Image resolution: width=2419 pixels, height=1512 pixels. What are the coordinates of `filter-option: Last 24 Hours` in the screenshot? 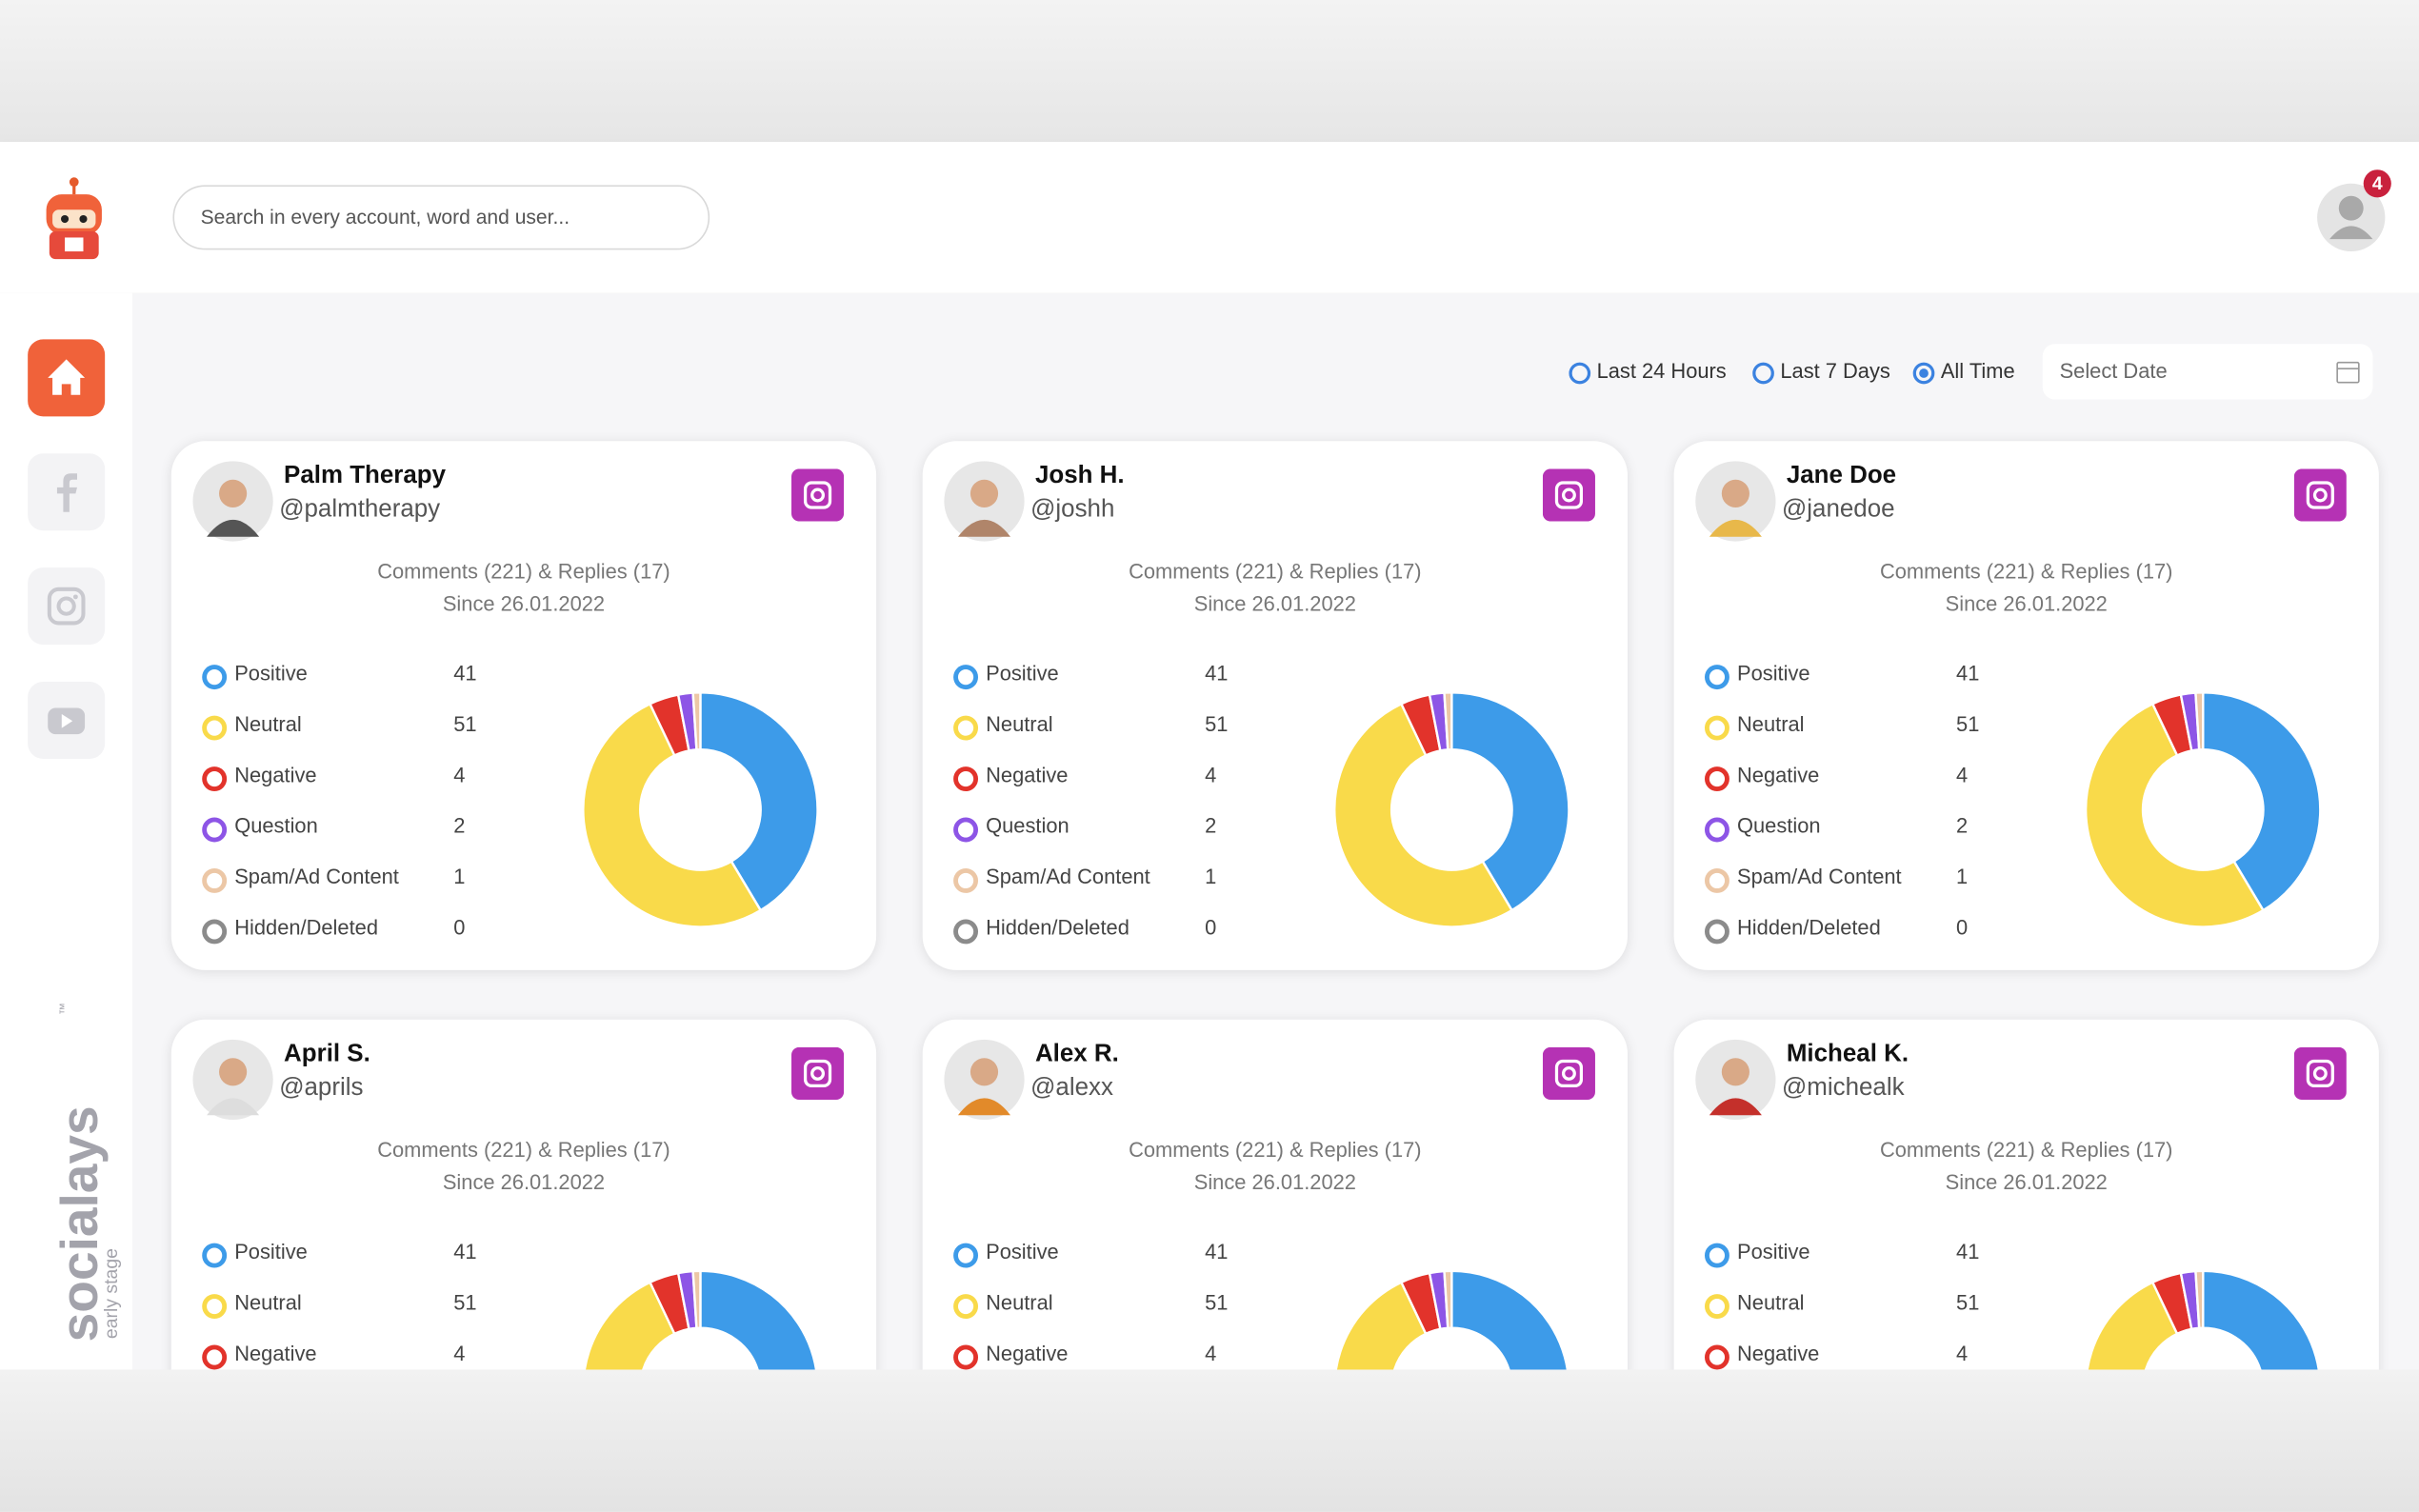 It's located at (1648, 372).